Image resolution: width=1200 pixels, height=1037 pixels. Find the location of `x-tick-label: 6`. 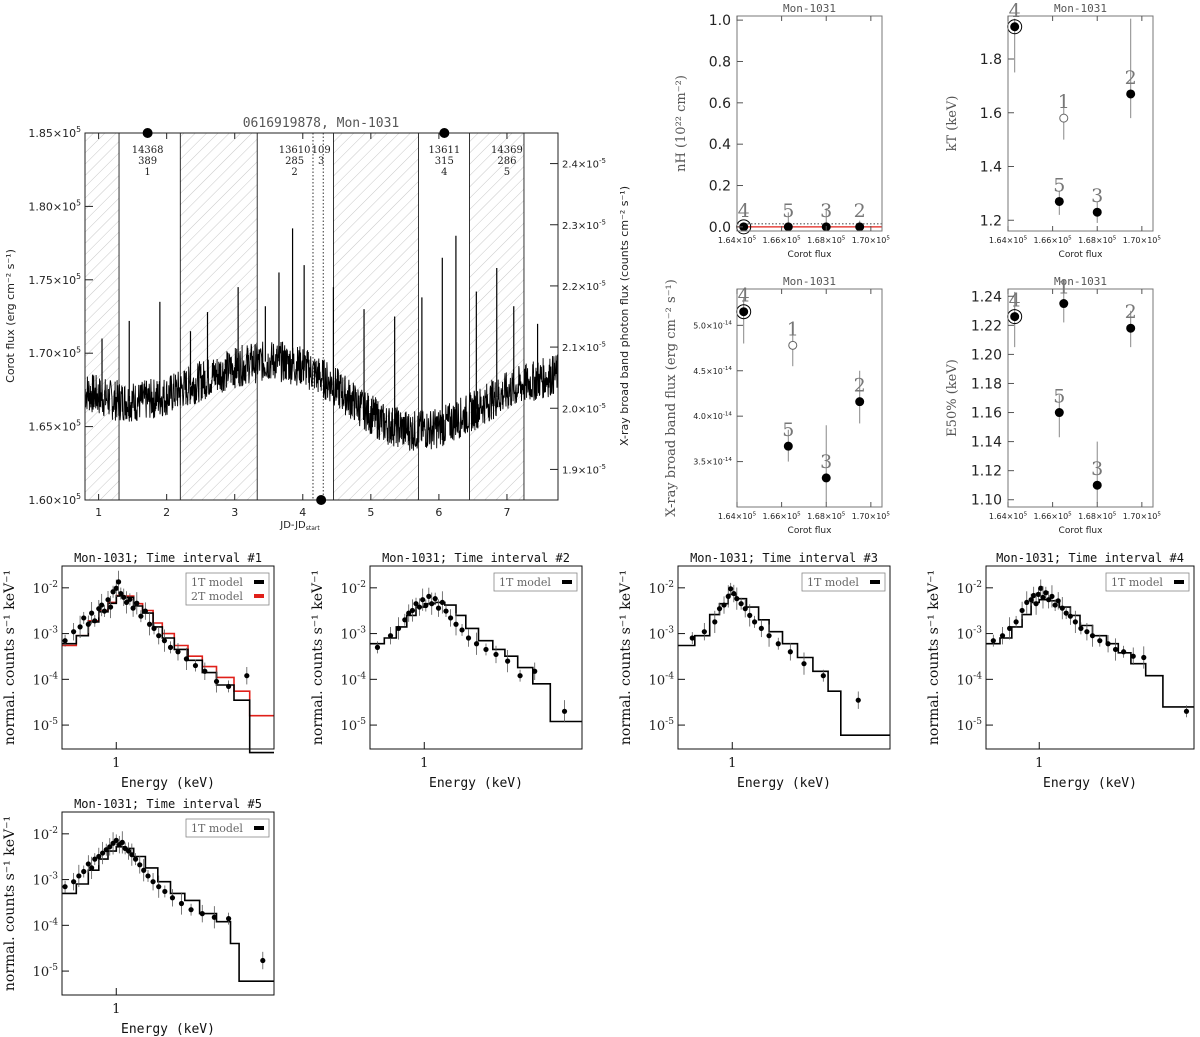

x-tick-label: 6 is located at coordinates (438, 512).